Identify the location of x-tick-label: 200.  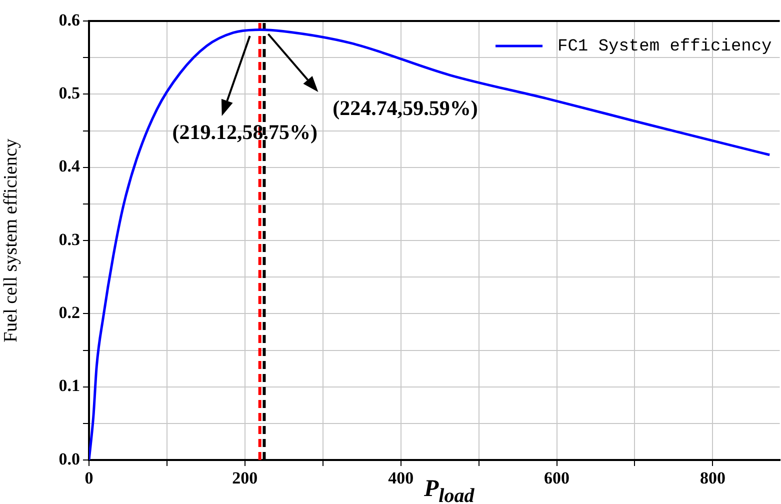
(245, 478).